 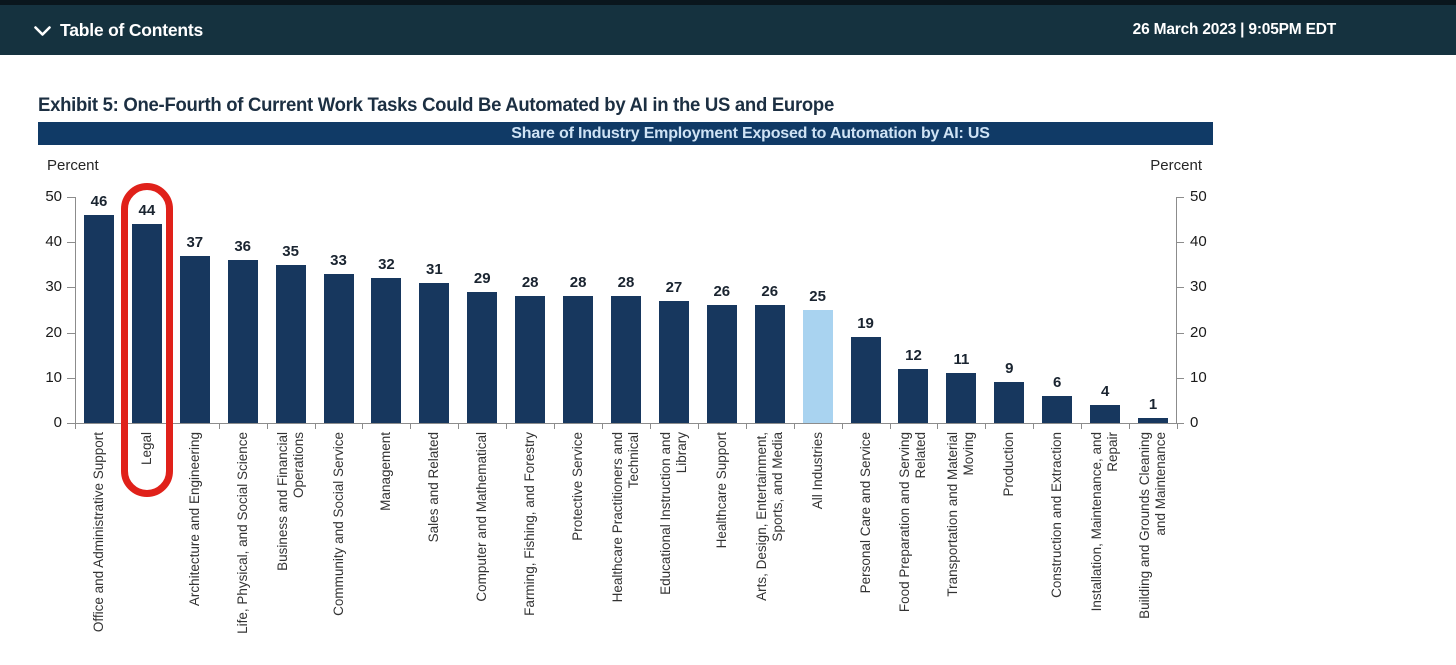 What do you see at coordinates (961, 398) in the screenshot?
I see `bar-transportation-and-material-moving` at bounding box center [961, 398].